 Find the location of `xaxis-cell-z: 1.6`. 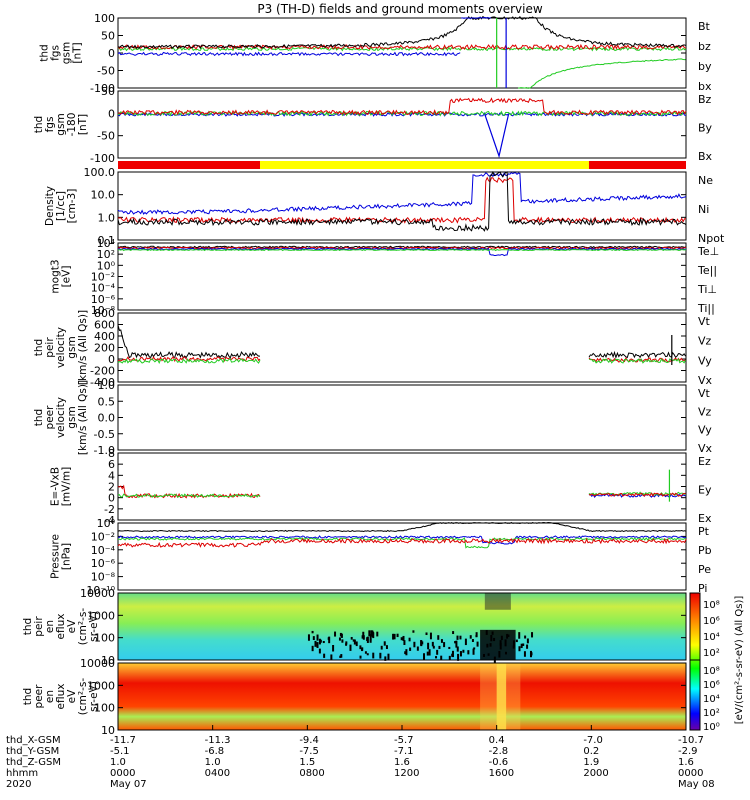

xaxis-cell-z: 1.6 is located at coordinates (686, 762).